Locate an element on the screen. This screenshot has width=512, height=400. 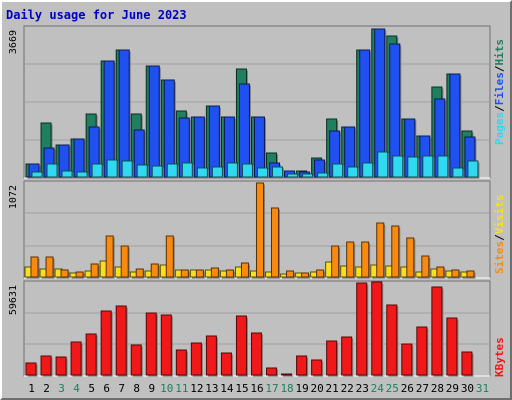
day-tick-label: 24 is located at coordinates (378, 388).